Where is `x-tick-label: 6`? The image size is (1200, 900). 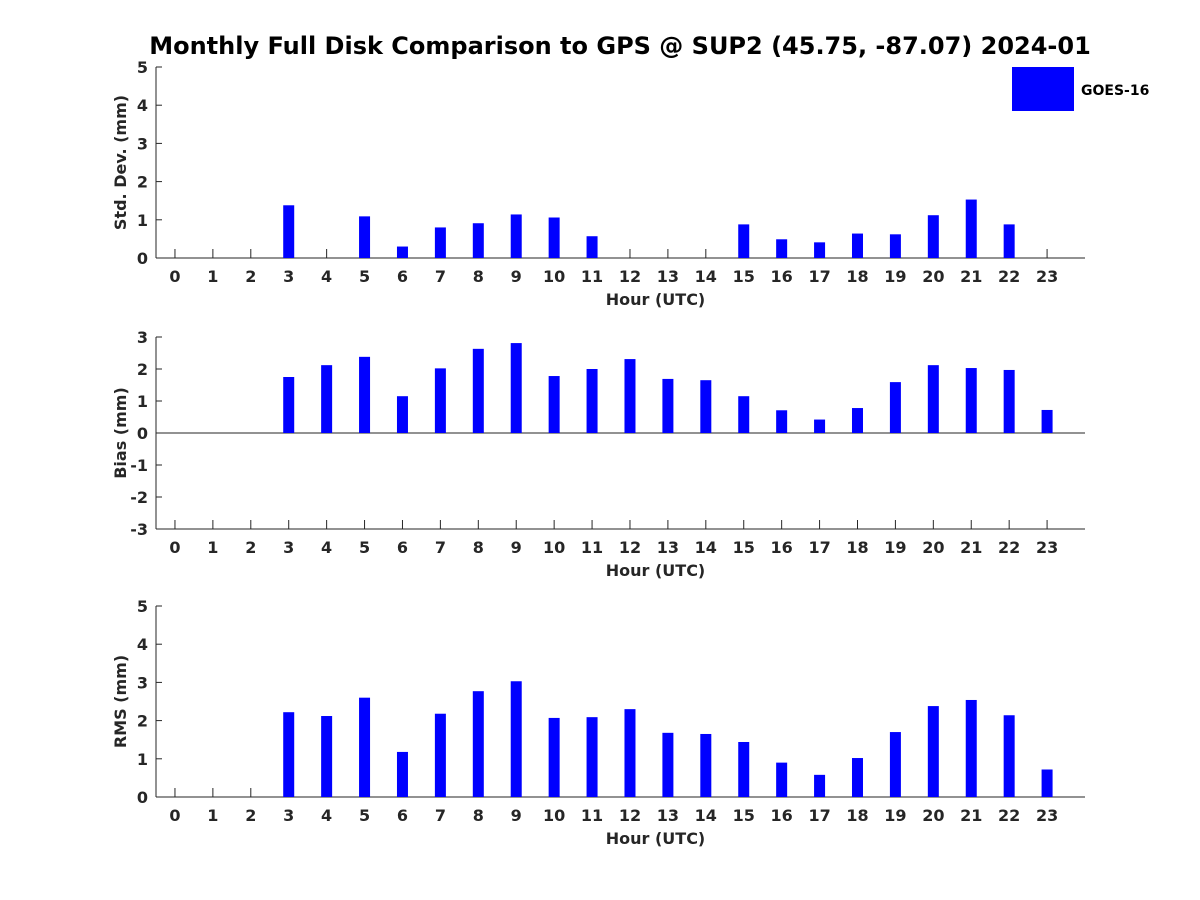
x-tick-label: 6 is located at coordinates (402, 815).